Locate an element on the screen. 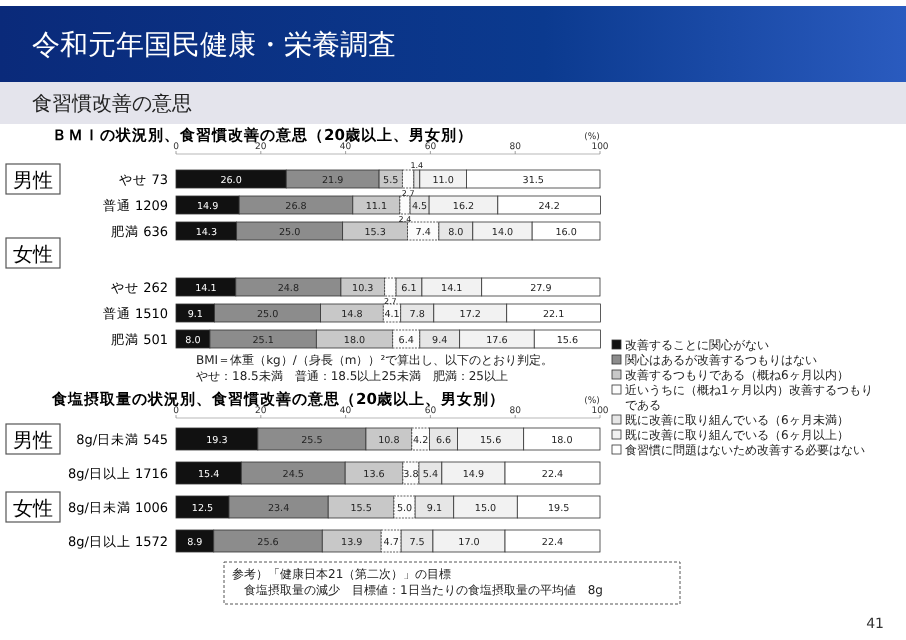  text: 令和元年国民健康・栄養調査 is located at coordinates (214, 46).